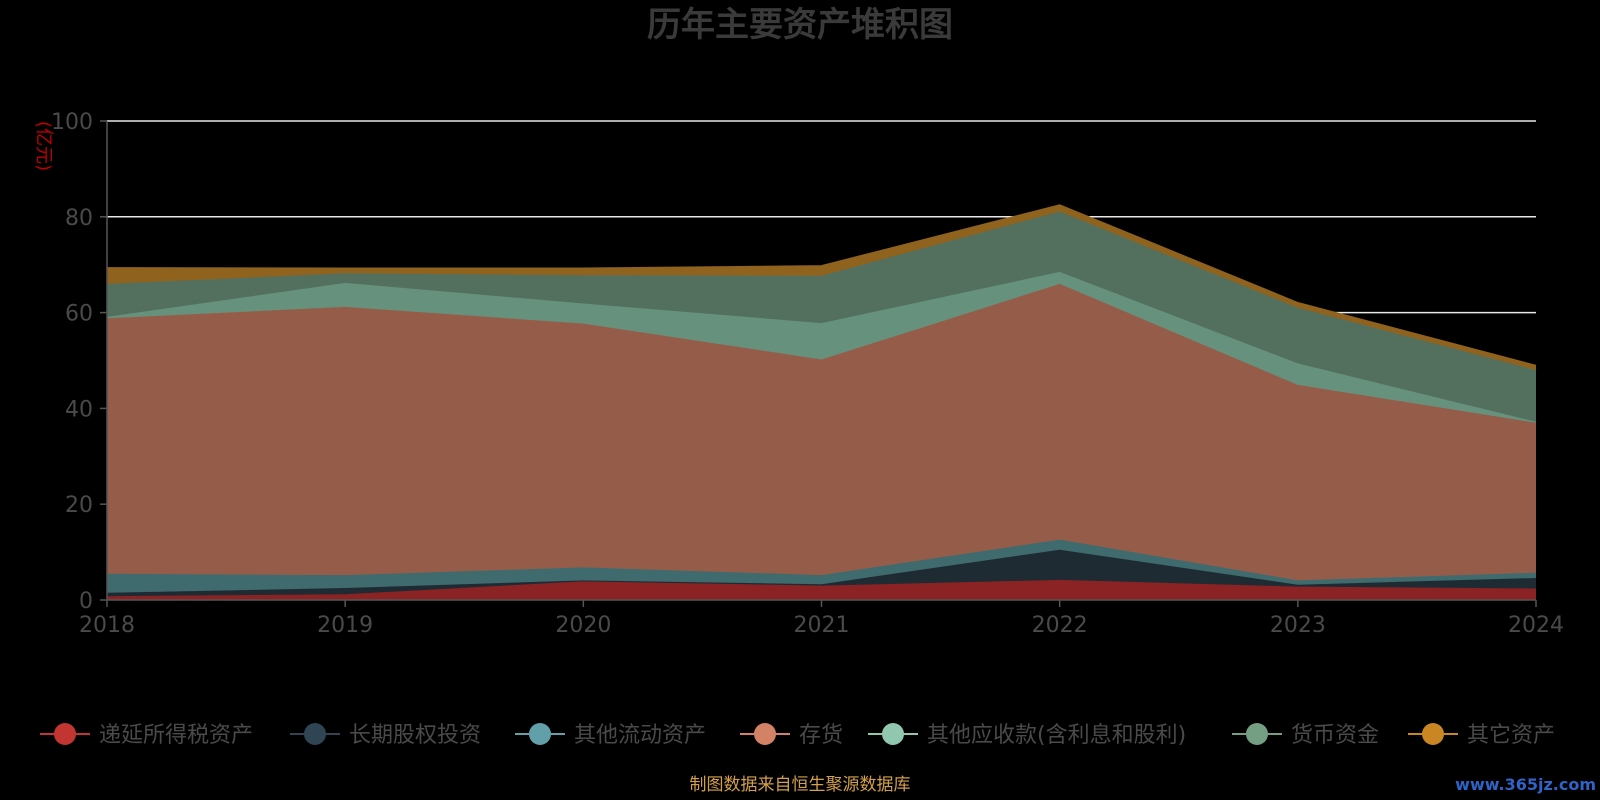  I want to click on x-axis-ticks: 2018 2019 2020 2021 2022 2023 2024, so click(821, 619).